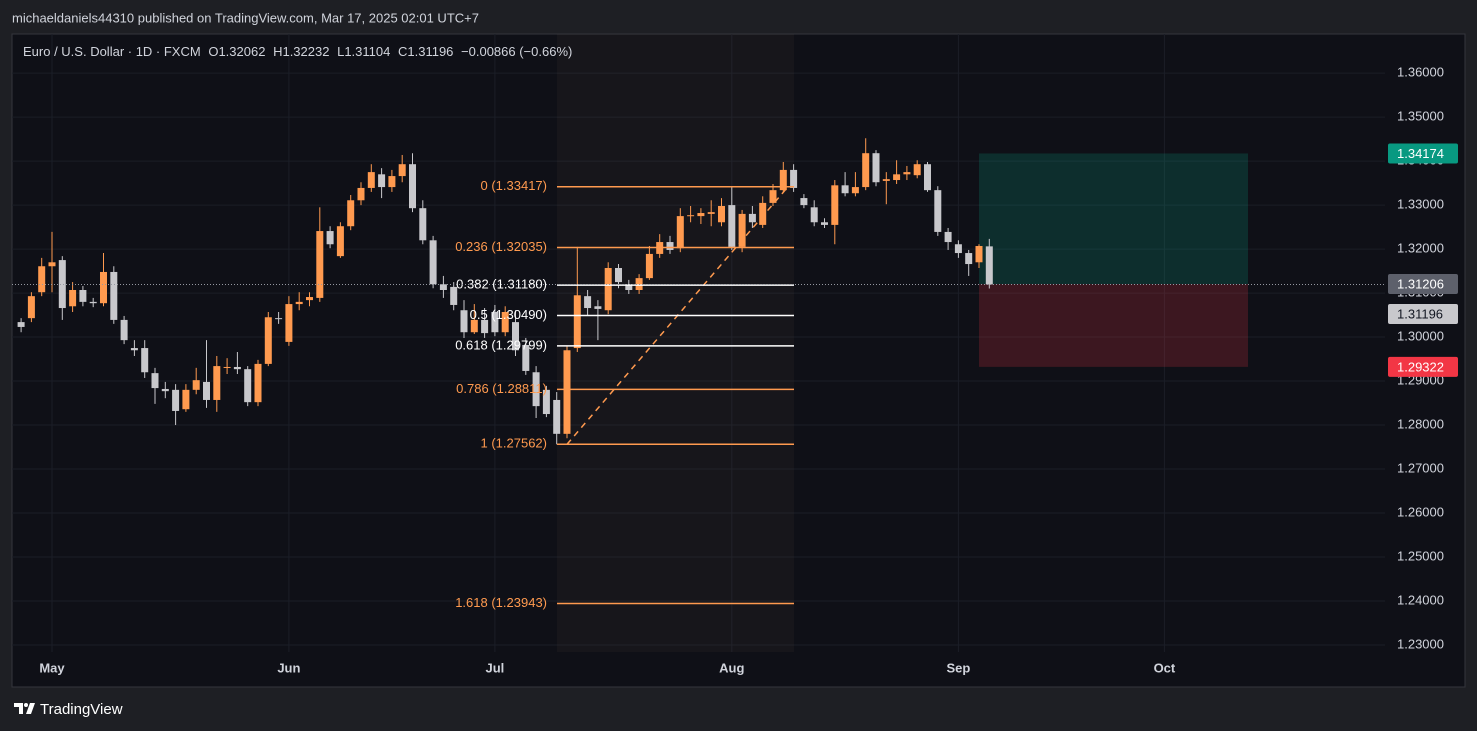 This screenshot has width=1477, height=731. Describe the element at coordinates (1420, 366) in the screenshot. I see `price-label: 1.29322` at that location.